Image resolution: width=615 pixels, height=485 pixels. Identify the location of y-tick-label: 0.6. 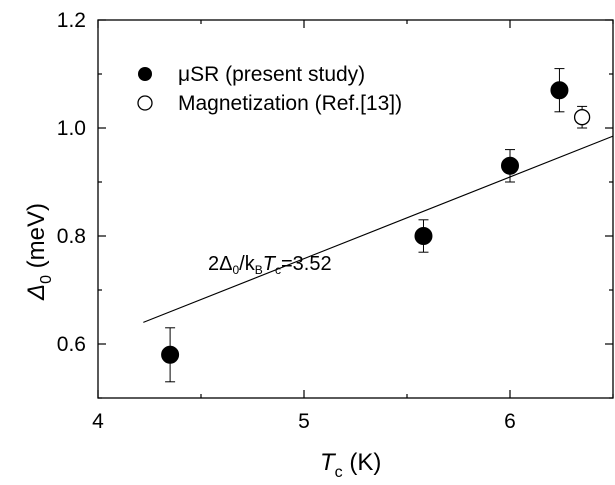
(71, 344).